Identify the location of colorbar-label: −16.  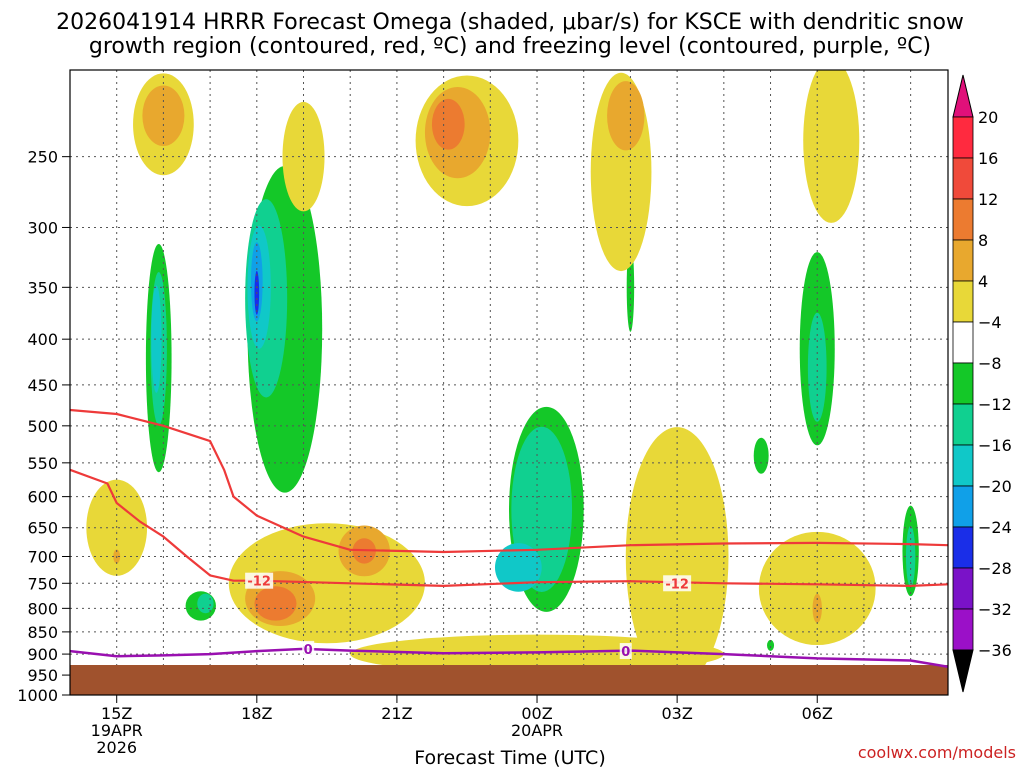
(995, 445).